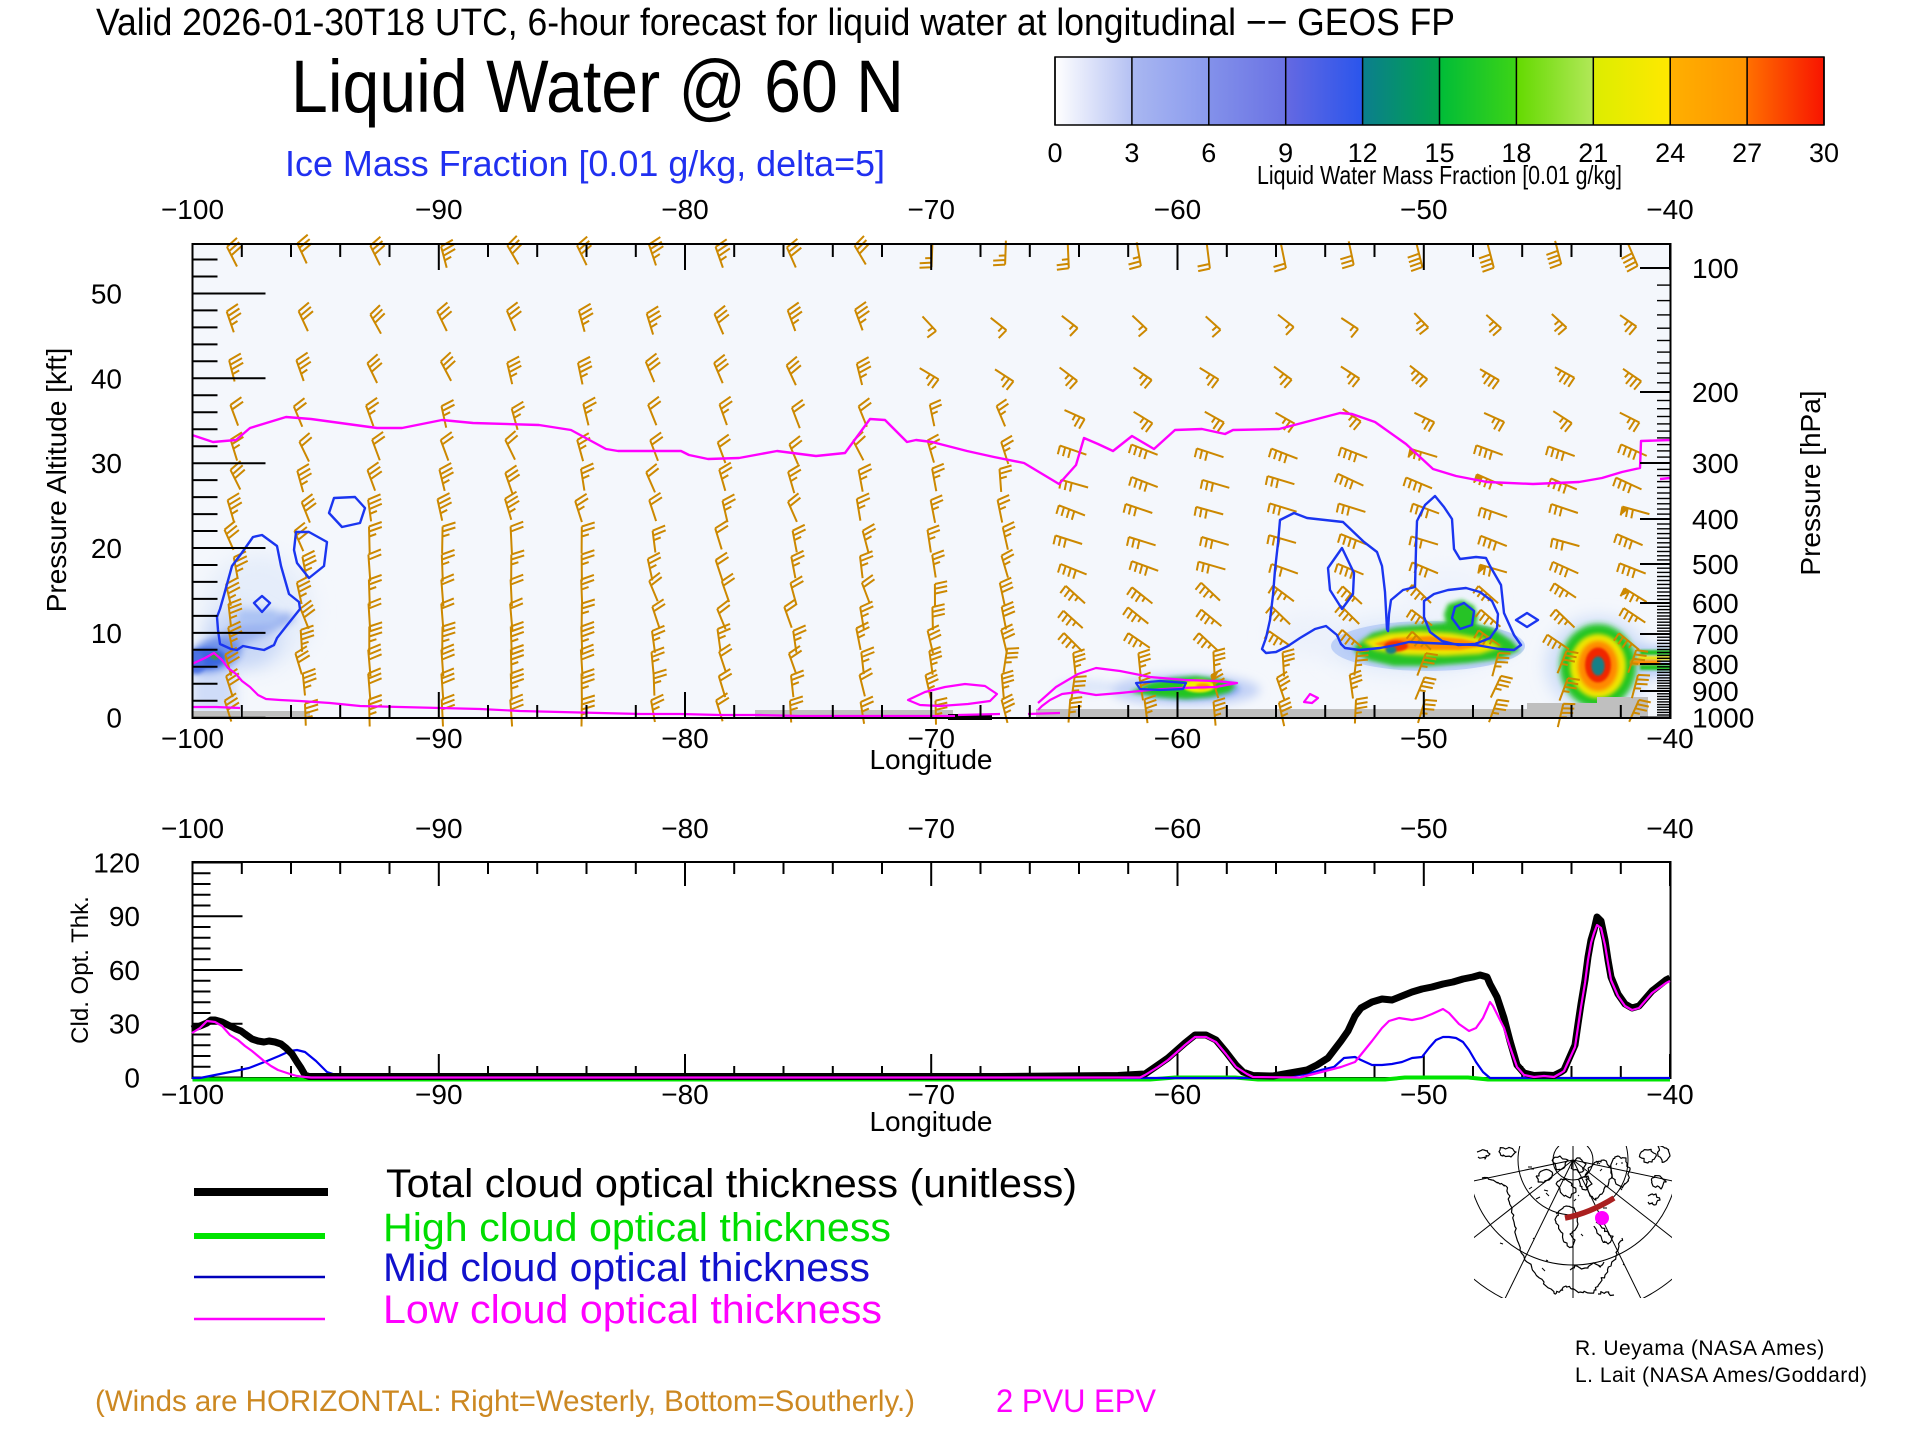  What do you see at coordinates (1810, 482) in the screenshot?
I see `svg-text: Pressure [hPa]` at bounding box center [1810, 482].